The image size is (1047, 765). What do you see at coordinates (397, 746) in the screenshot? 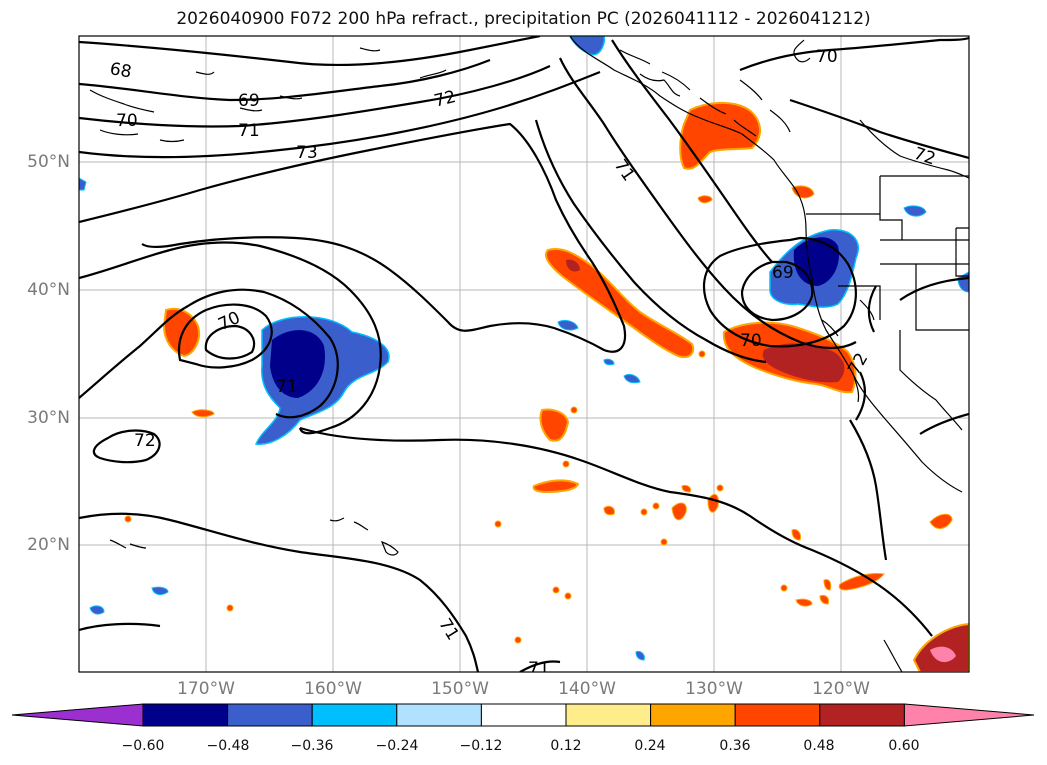
I see `colorbar-tick-label: −0.24` at bounding box center [397, 746].